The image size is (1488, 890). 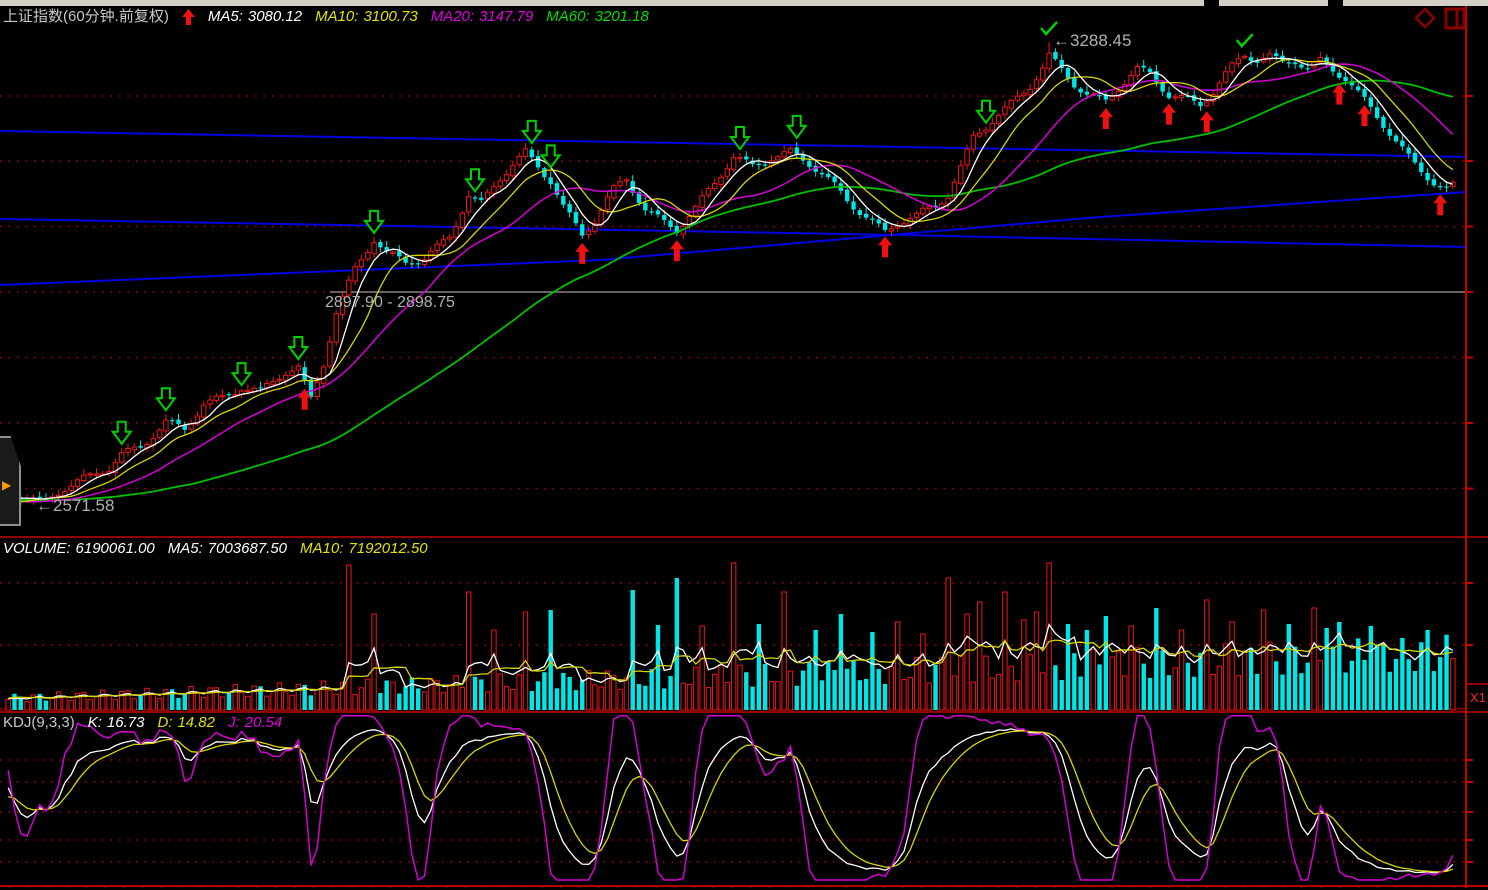 What do you see at coordinates (255, 16) in the screenshot?
I see `ma5-readout: MA5: 3080.12` at bounding box center [255, 16].